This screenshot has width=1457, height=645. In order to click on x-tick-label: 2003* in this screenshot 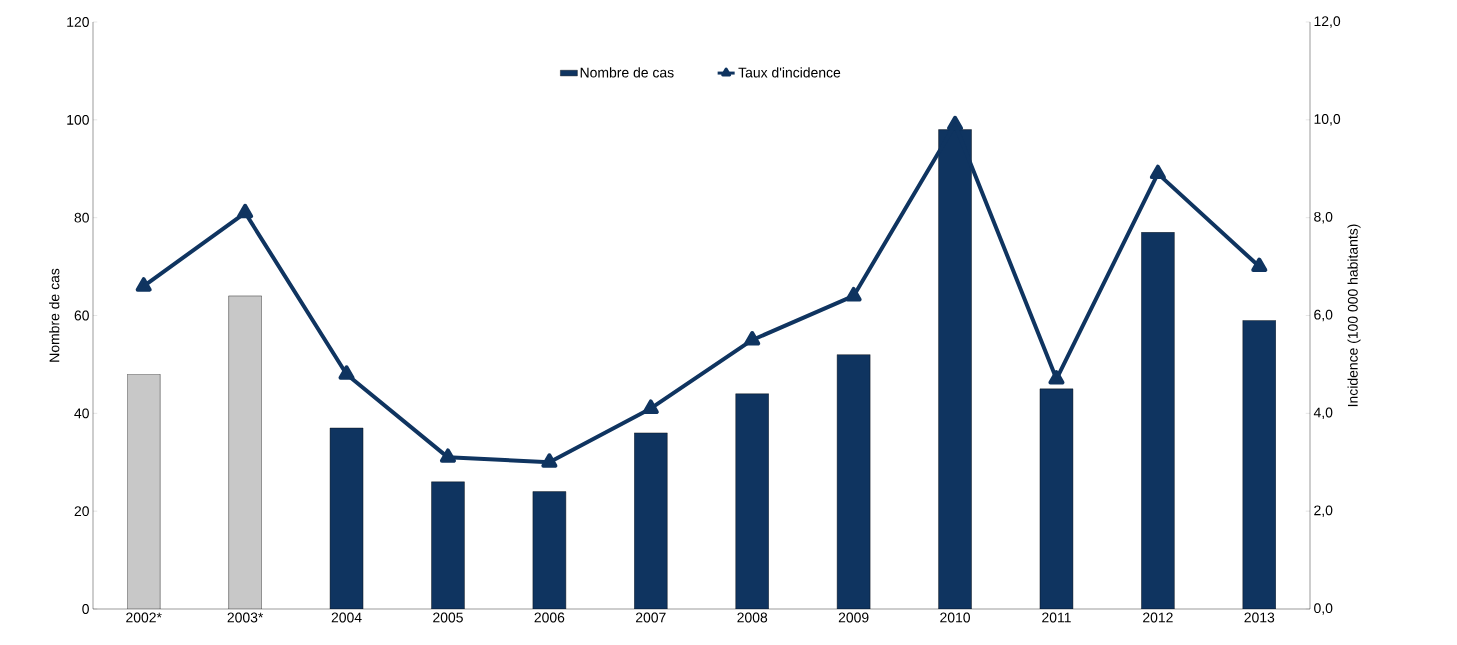, I will do `click(245, 617)`.